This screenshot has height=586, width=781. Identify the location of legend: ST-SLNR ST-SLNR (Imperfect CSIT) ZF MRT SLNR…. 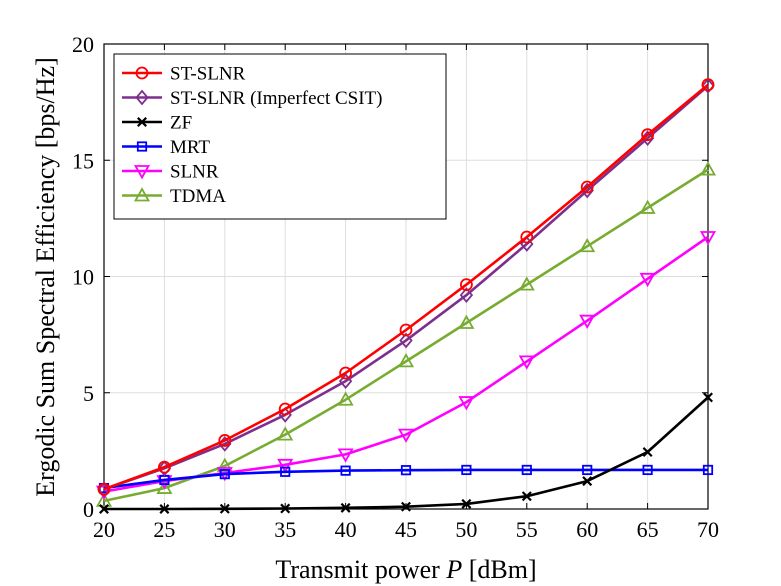
(280, 136).